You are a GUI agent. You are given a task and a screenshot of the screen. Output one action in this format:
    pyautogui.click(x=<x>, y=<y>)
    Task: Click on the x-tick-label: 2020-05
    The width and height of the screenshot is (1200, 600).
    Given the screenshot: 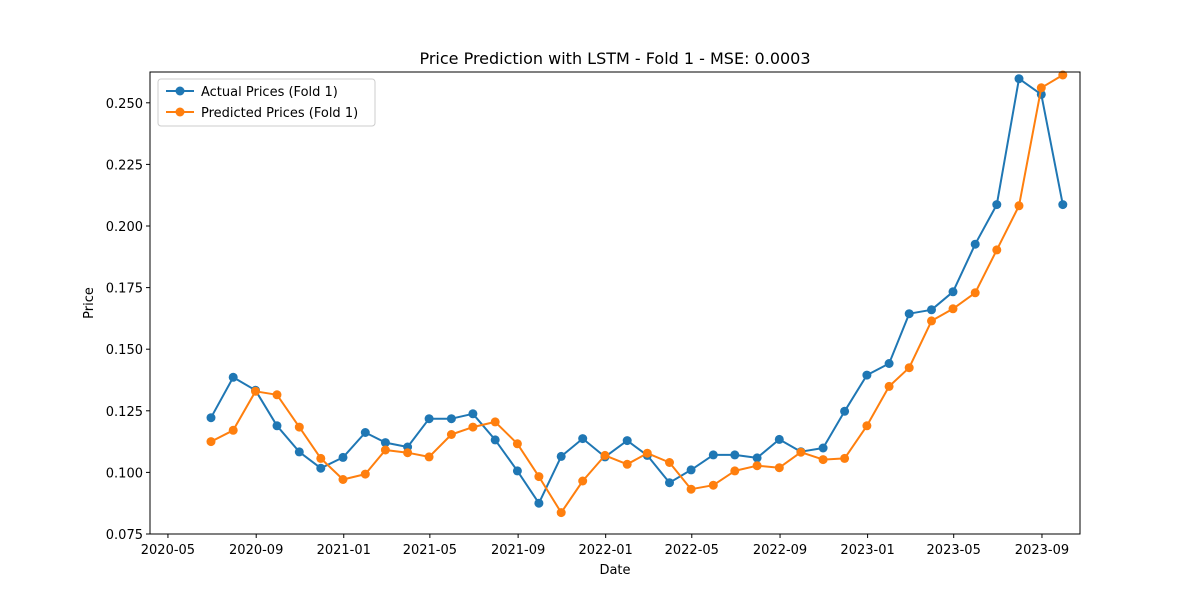 What is the action you would take?
    pyautogui.click(x=168, y=550)
    